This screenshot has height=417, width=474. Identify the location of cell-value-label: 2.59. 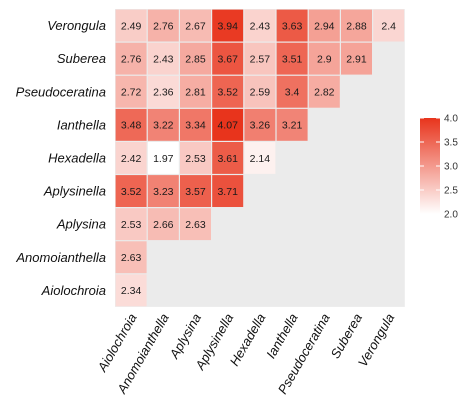
(260, 93).